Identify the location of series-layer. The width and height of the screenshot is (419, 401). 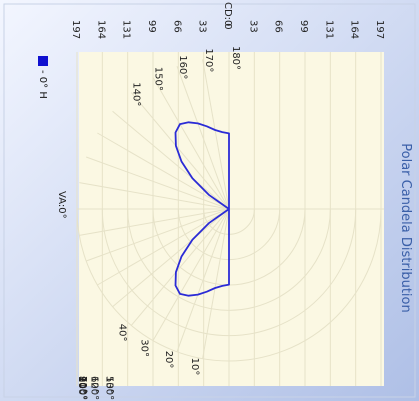
(202, 209).